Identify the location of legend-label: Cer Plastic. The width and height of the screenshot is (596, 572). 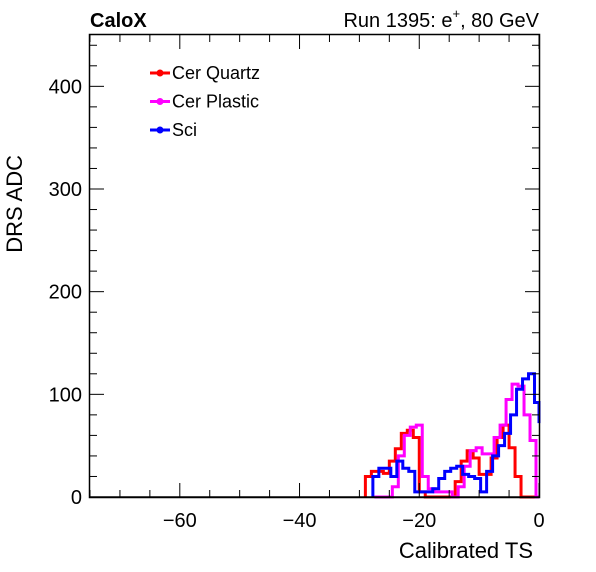
(215, 102).